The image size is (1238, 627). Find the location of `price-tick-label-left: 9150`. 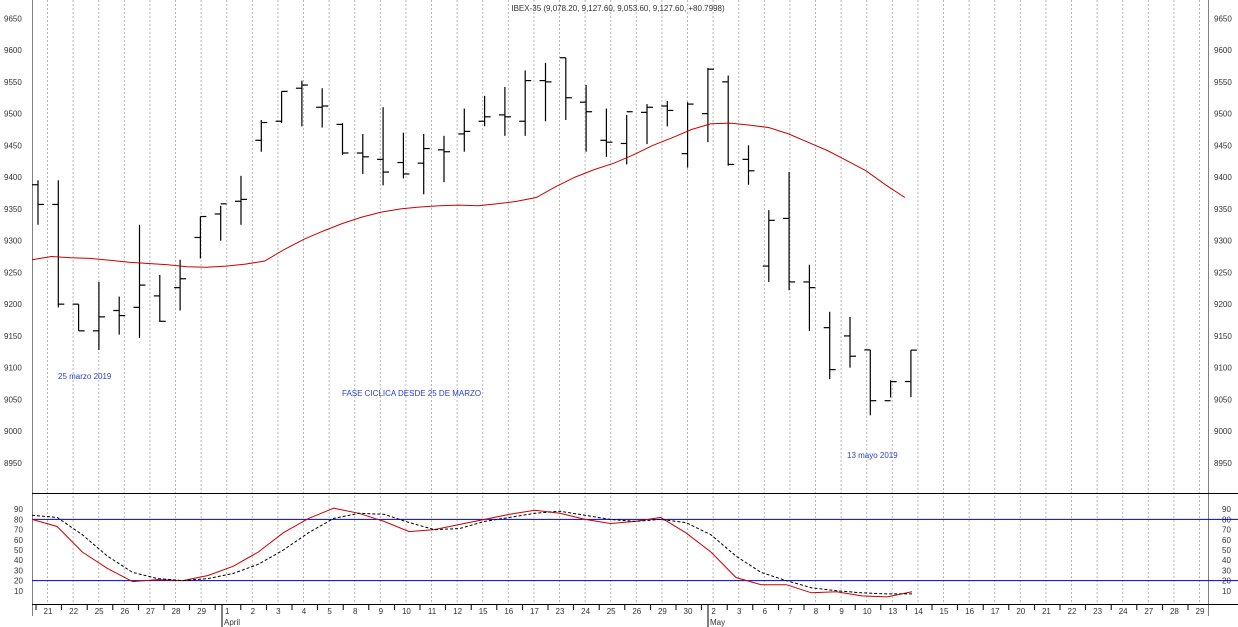

price-tick-label-left: 9150 is located at coordinates (13, 336).